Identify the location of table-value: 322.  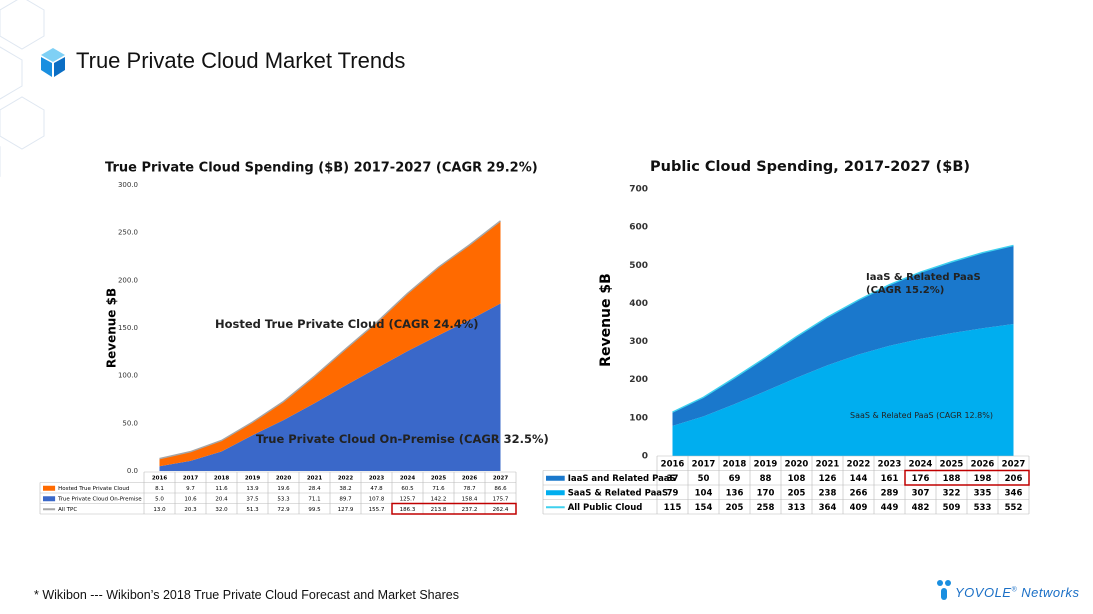
(952, 493).